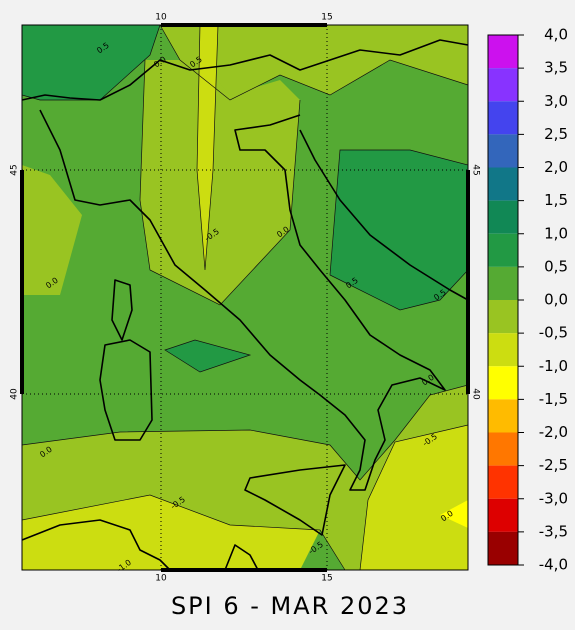  What do you see at coordinates (553, 399) in the screenshot?
I see `colorbar-label: -1,5` at bounding box center [553, 399].